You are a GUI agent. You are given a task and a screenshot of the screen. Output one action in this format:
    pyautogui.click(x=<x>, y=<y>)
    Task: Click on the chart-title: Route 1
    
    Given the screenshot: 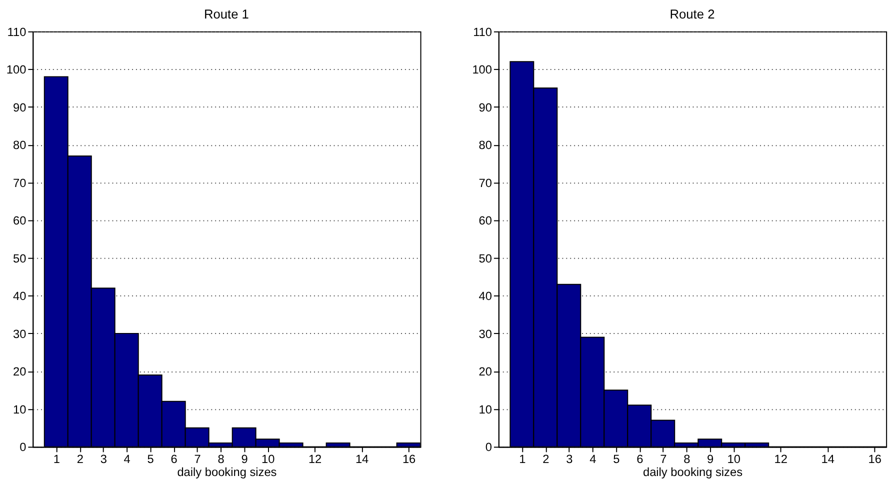 What is the action you would take?
    pyautogui.click(x=226, y=14)
    